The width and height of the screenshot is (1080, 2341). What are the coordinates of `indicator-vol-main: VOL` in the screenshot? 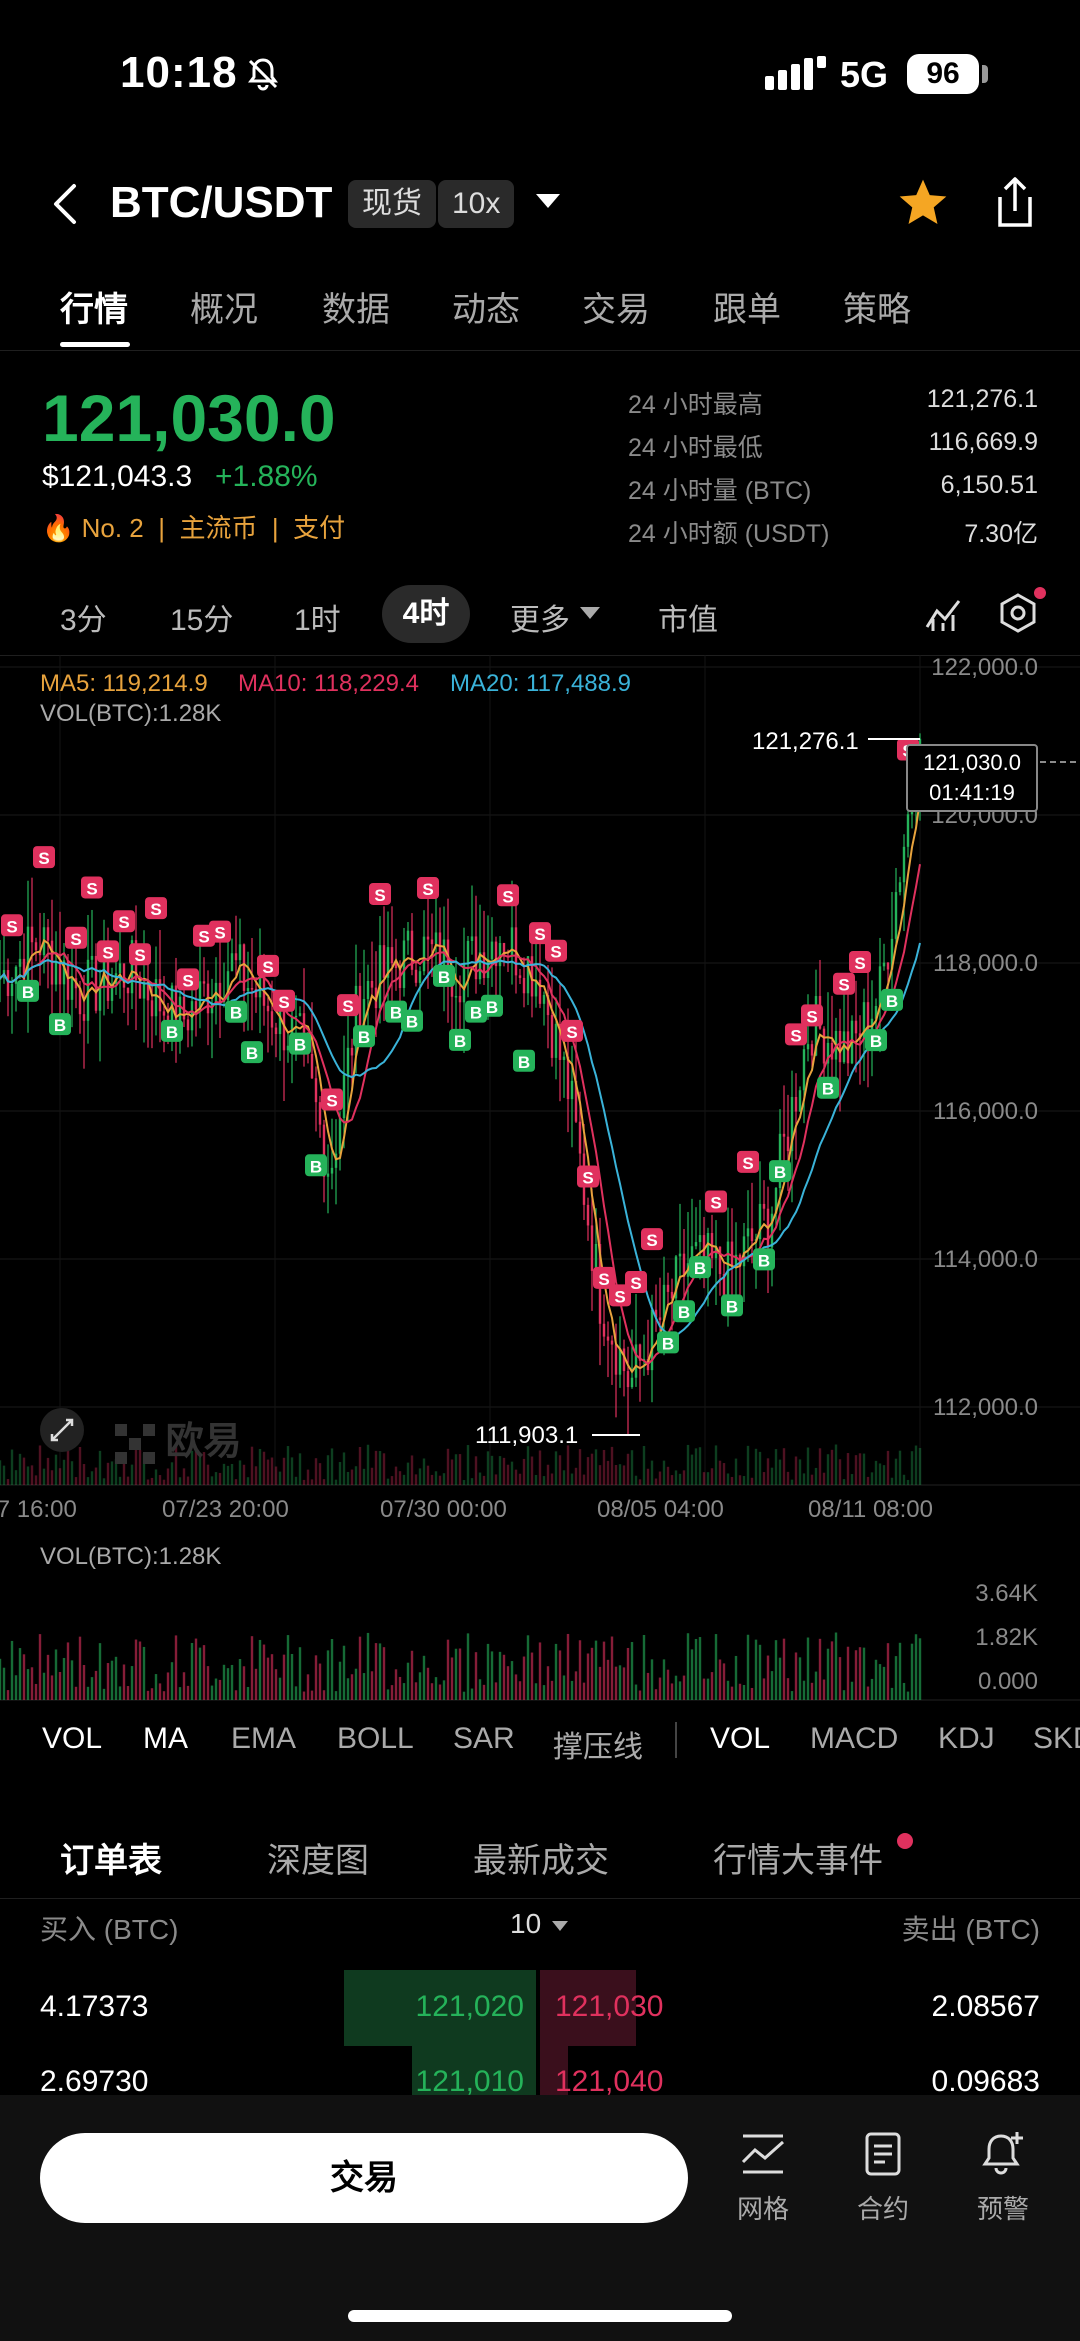 It's located at (72, 1738).